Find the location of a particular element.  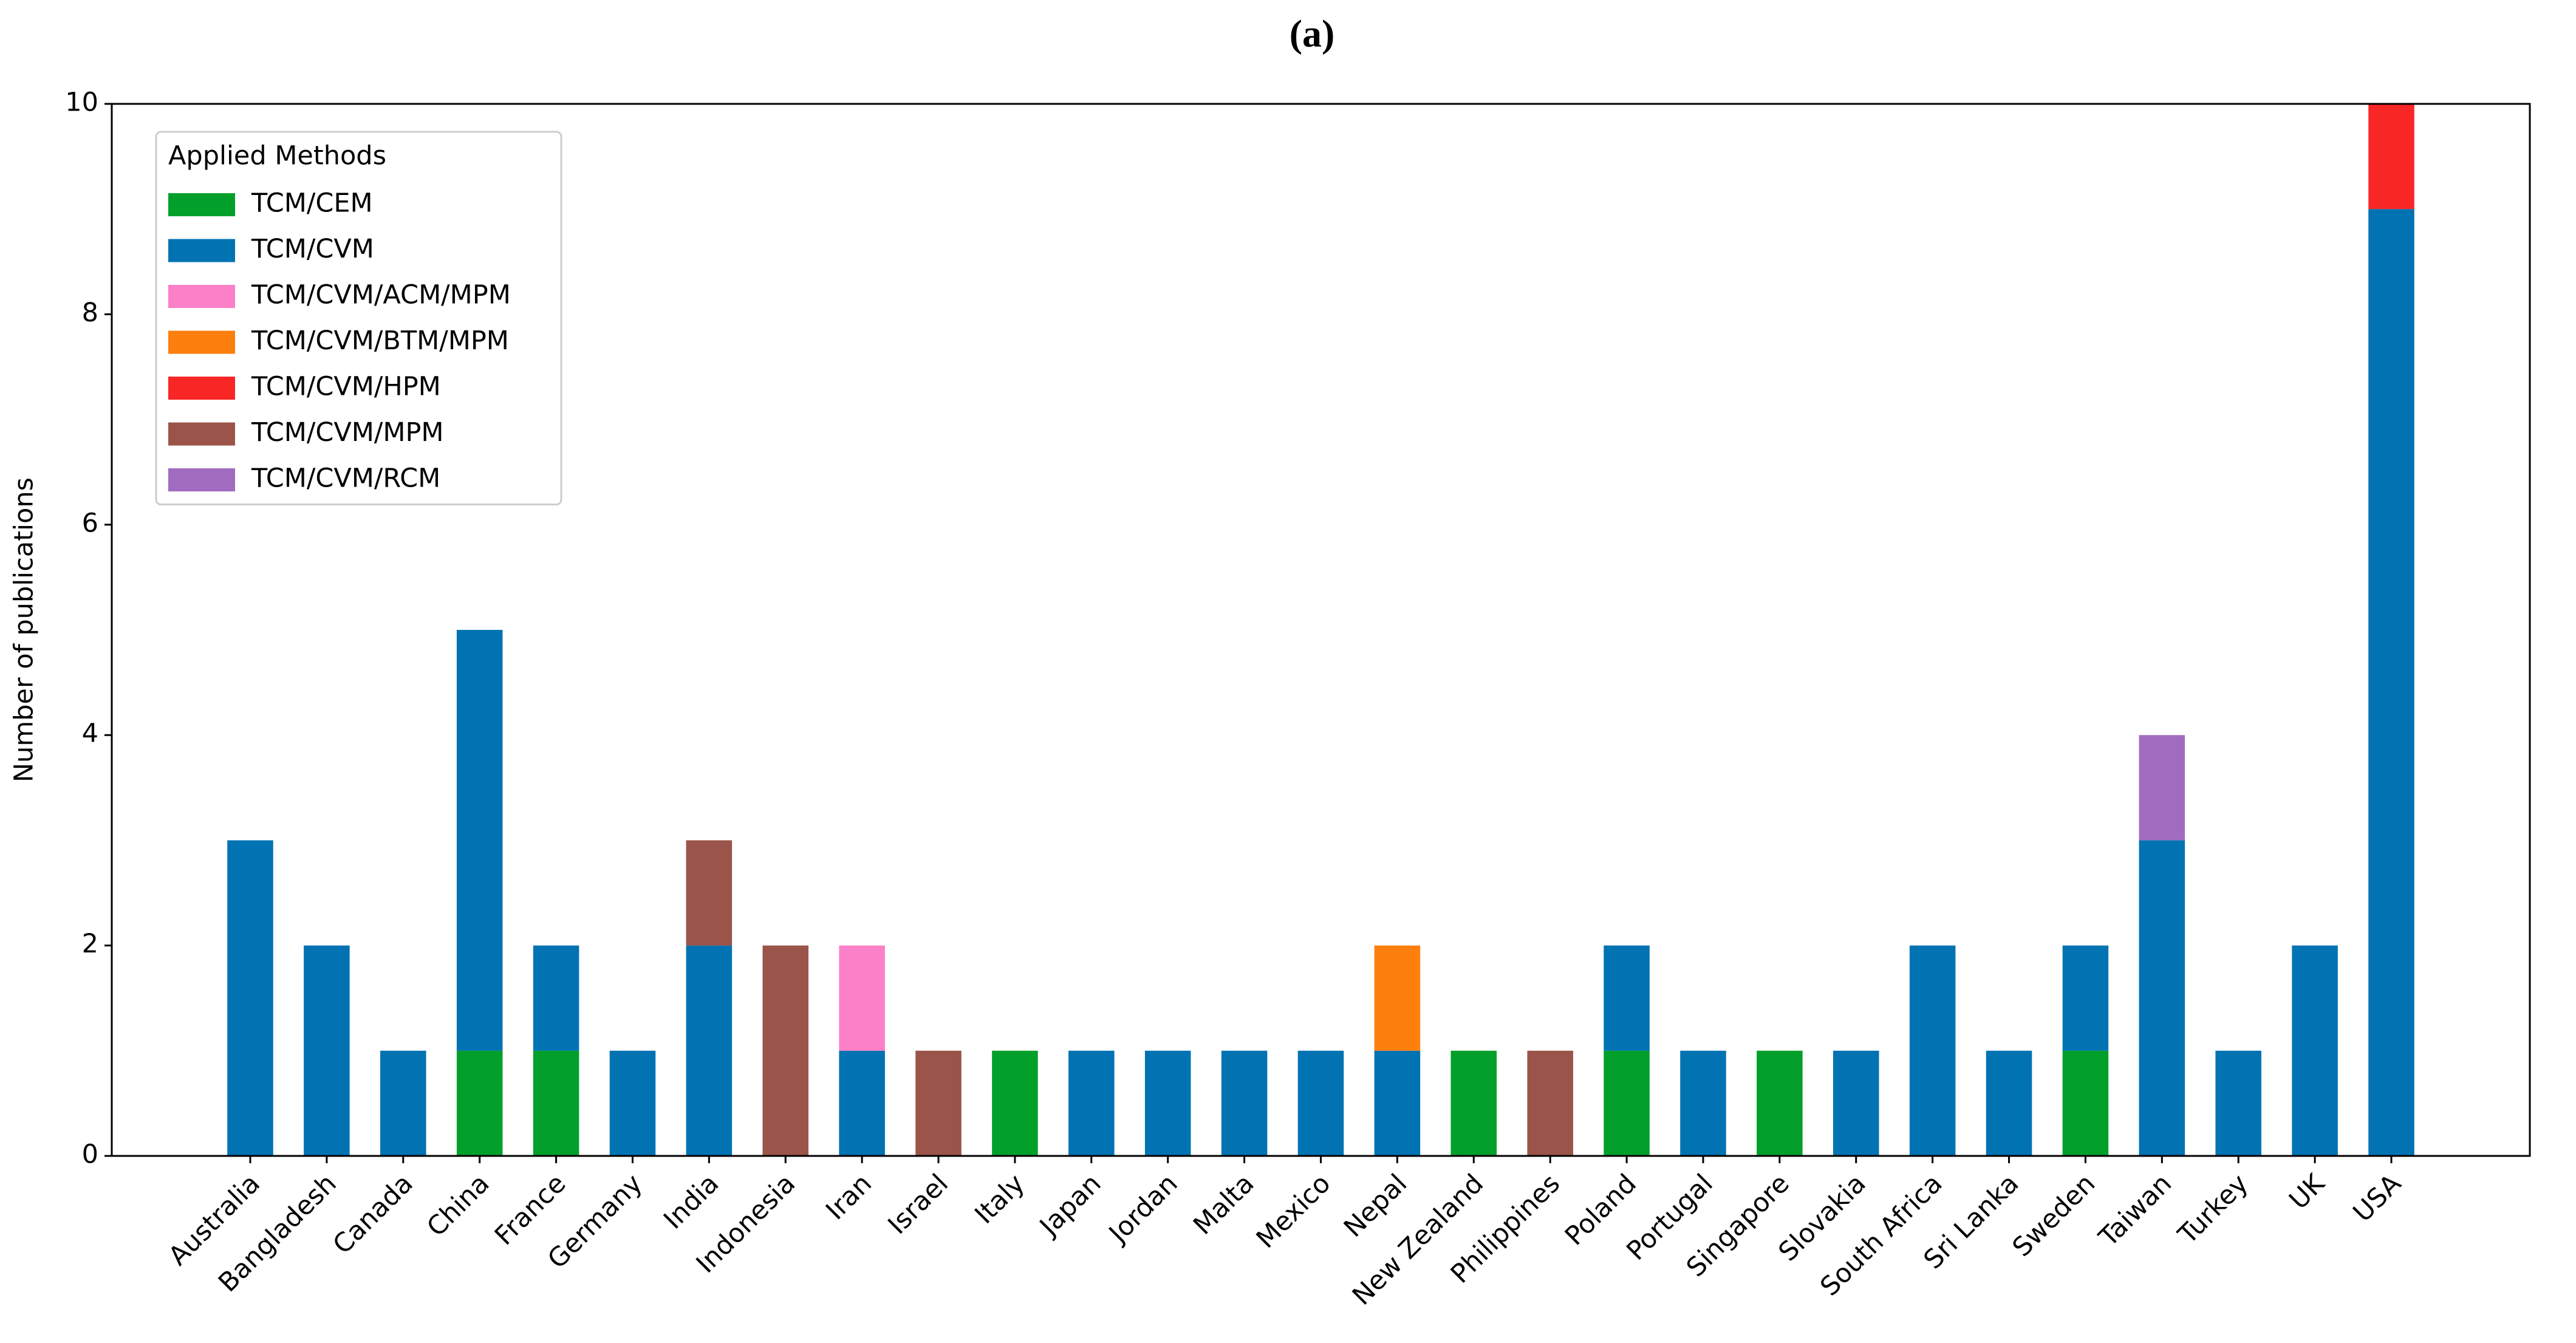

x-tick-label: Malta is located at coordinates (1223, 1205).